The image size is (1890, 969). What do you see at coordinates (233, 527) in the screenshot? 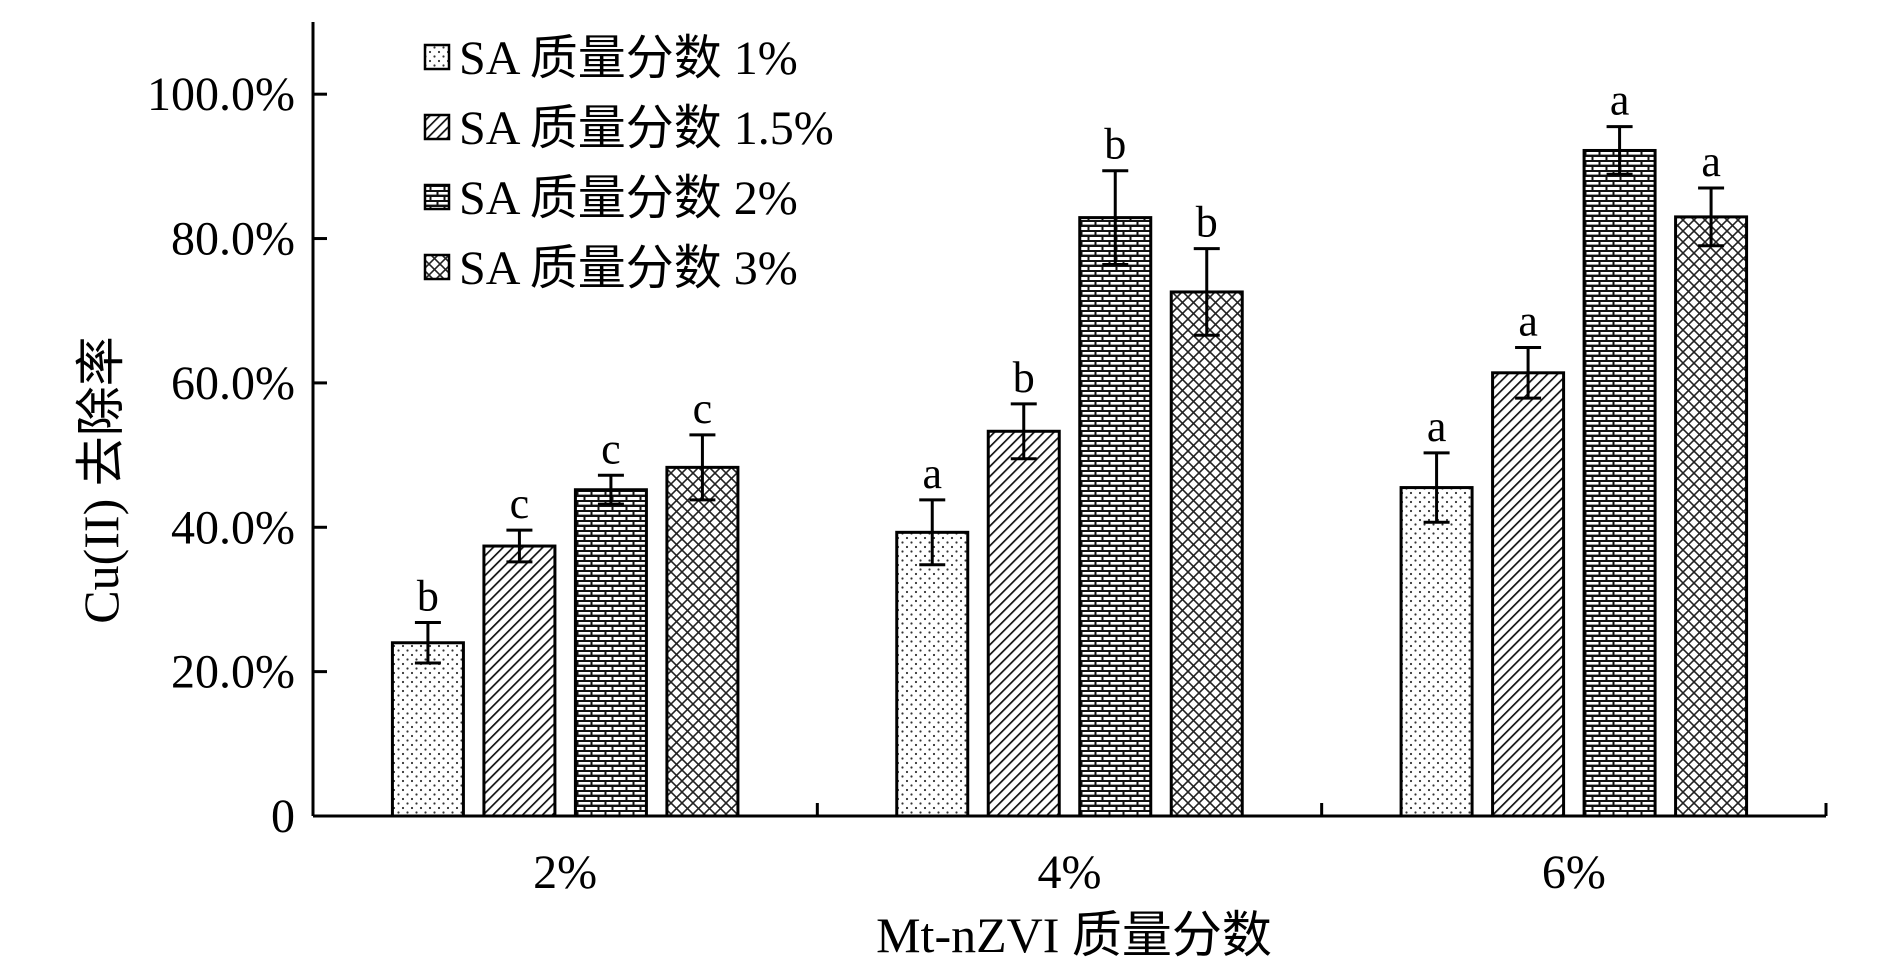
I see `y-tick-label: 40.0%` at bounding box center [233, 527].